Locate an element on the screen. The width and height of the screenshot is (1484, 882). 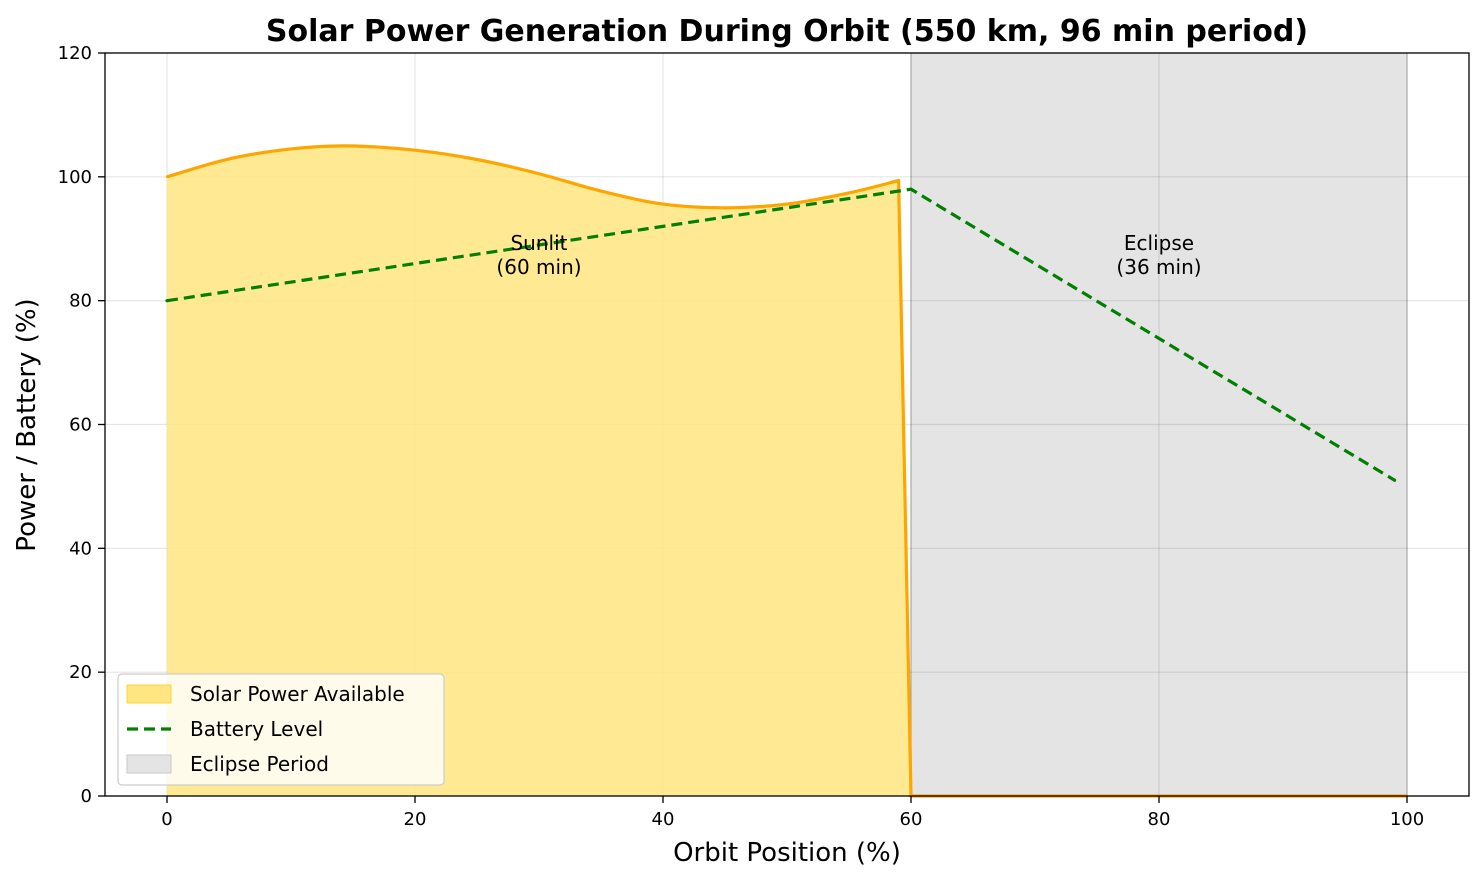
y-axis-label: Power / Battery (%) is located at coordinates (27, 424).